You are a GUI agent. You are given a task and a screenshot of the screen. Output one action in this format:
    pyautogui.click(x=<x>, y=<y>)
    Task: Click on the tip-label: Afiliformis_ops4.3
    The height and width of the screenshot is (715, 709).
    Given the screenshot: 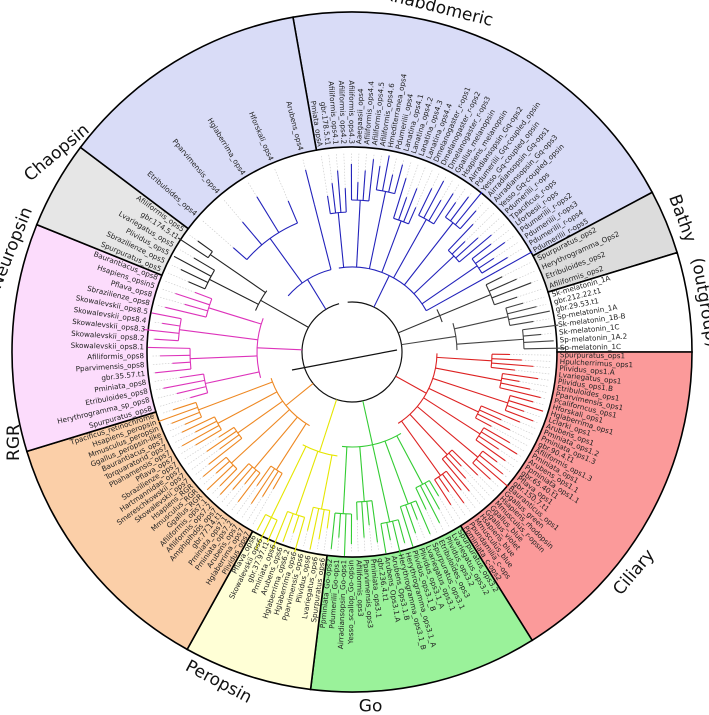 What is the action you would take?
    pyautogui.click(x=351, y=112)
    